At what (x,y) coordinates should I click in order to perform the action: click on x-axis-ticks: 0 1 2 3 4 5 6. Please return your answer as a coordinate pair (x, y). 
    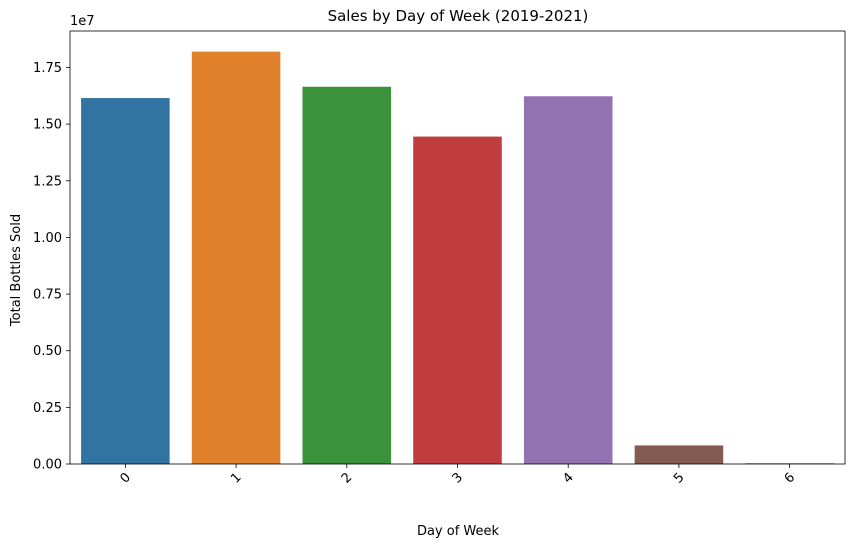
    Looking at the image, I should click on (457, 475).